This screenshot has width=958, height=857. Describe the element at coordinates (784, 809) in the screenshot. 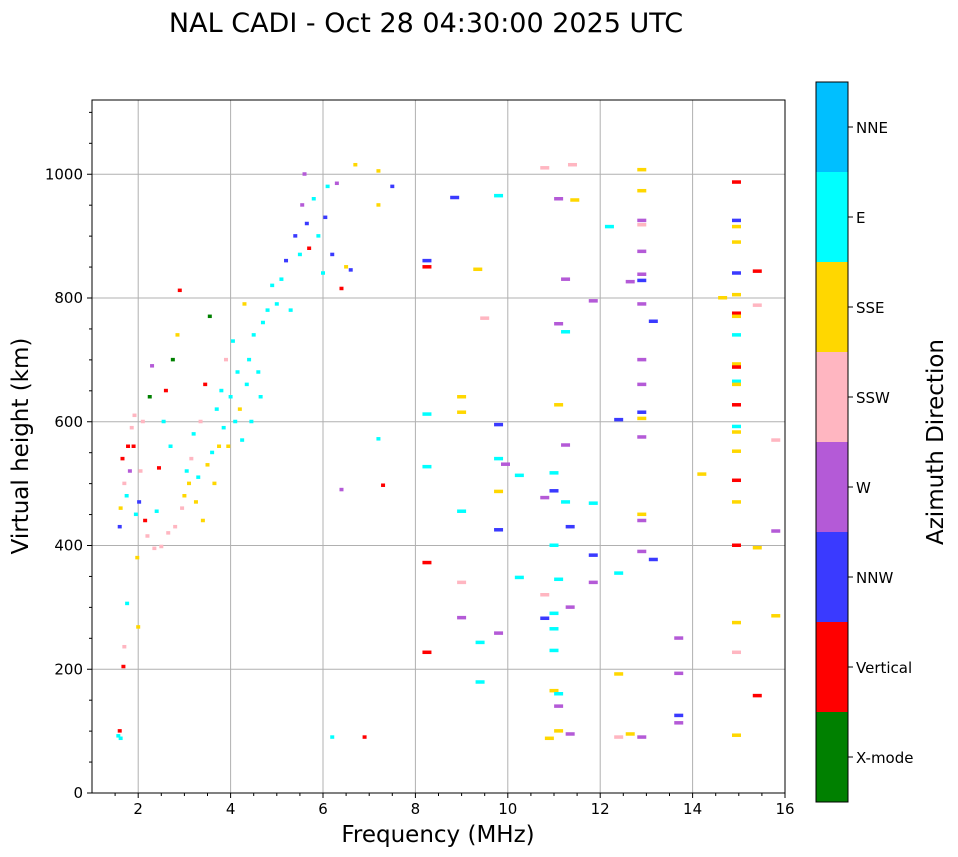

I see `x-tick-label: 16` at that location.